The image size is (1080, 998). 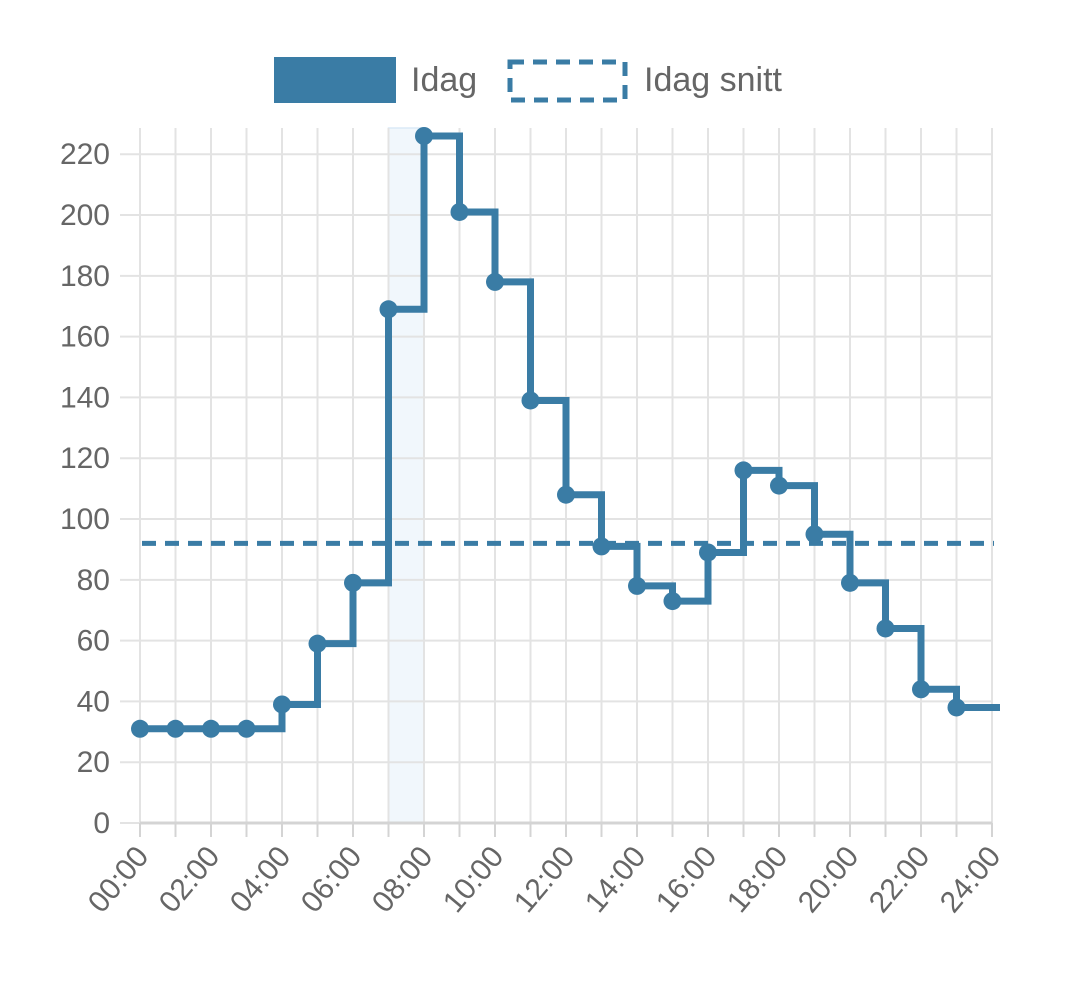 What do you see at coordinates (971, 879) in the screenshot?
I see `x-tick-label: 24:00` at bounding box center [971, 879].